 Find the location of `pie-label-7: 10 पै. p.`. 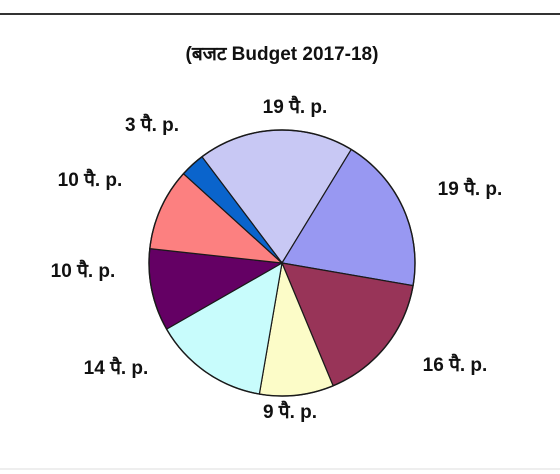

pie-label-7: 10 पै. p. is located at coordinates (90, 179).